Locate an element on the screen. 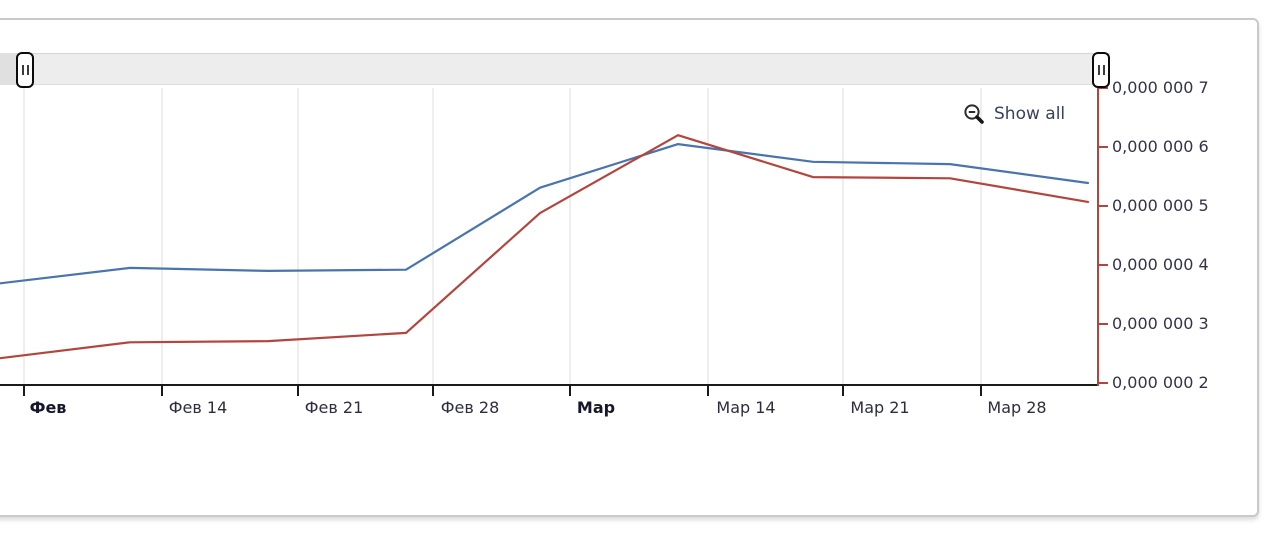 Image resolution: width=1280 pixels, height=541 pixels. x-axis-label: Фев 28 is located at coordinates (470, 407).